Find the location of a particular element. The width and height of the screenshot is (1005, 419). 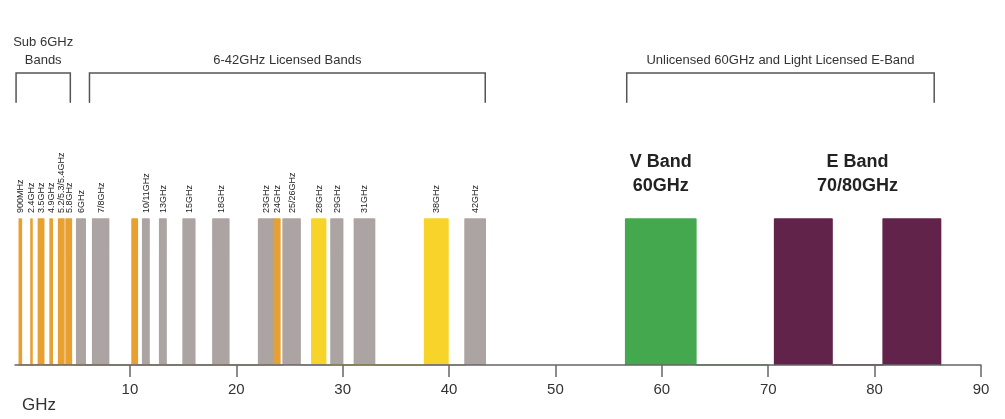

annotation: 2.4GHz is located at coordinates (31, 197).